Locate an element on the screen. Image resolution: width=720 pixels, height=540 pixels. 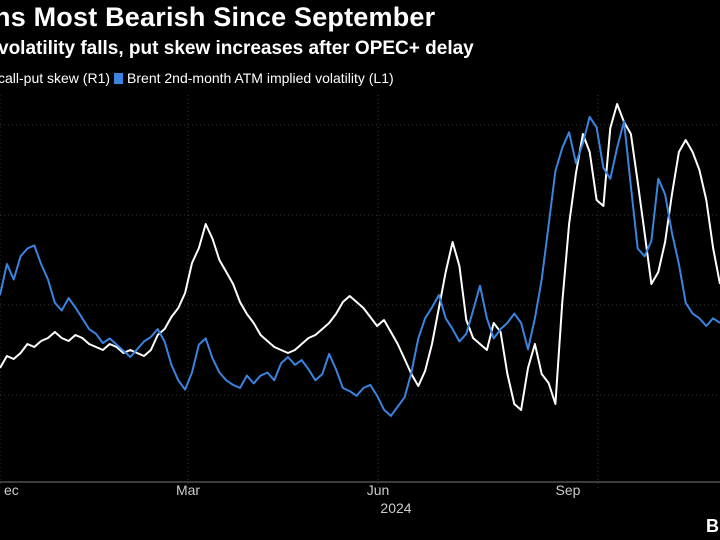
legend-label-skew: call-put skew (R1) is located at coordinates (55, 78).